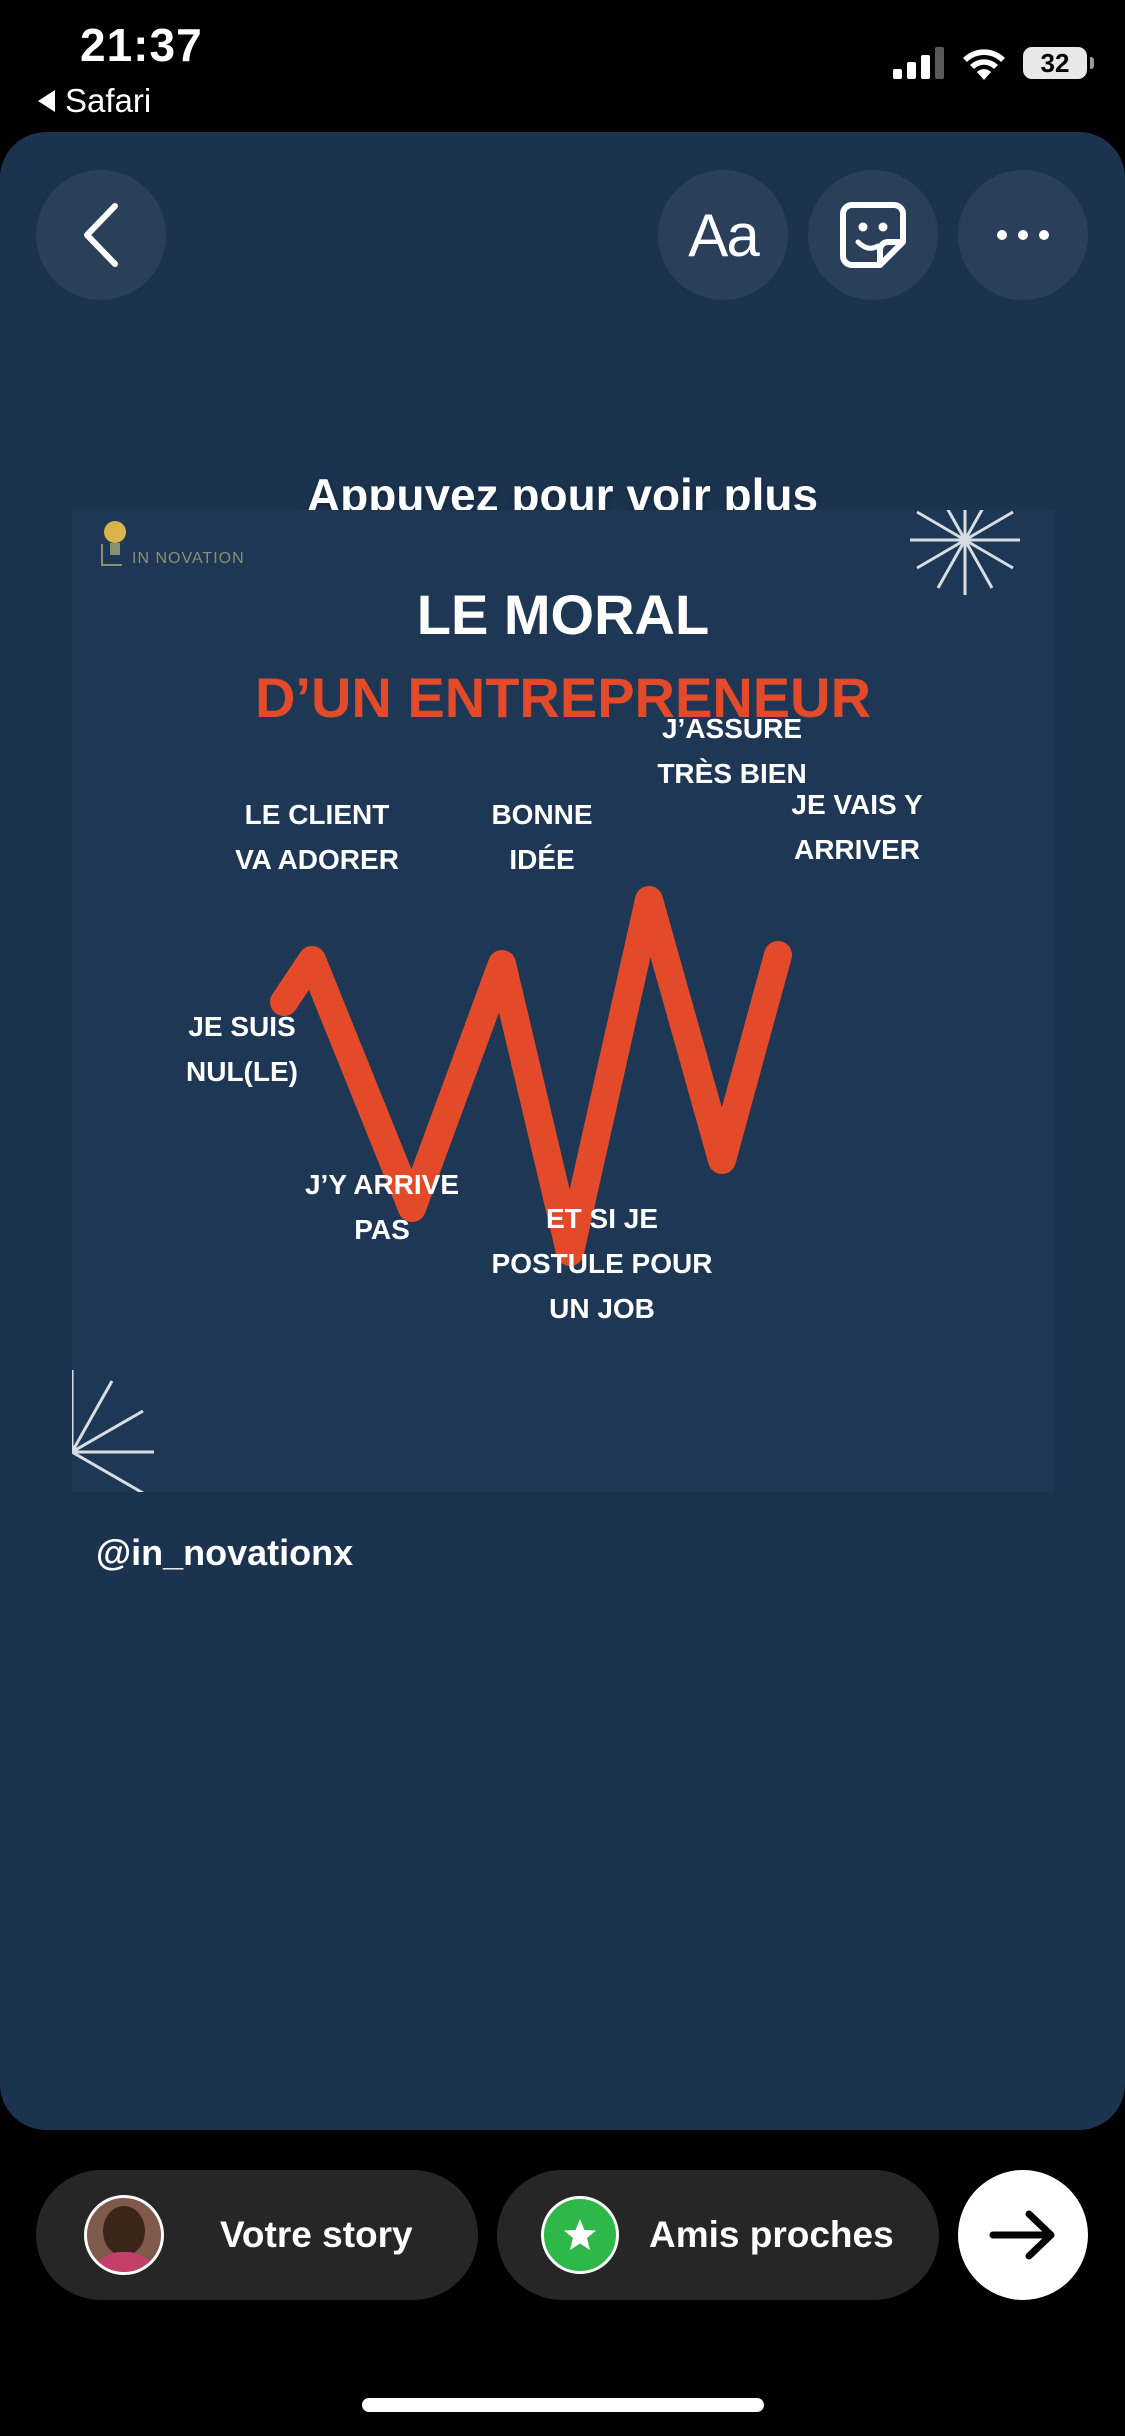 The image size is (1125, 2436). Describe the element at coordinates (580, 2235) in the screenshot. I see `star-icon` at that location.